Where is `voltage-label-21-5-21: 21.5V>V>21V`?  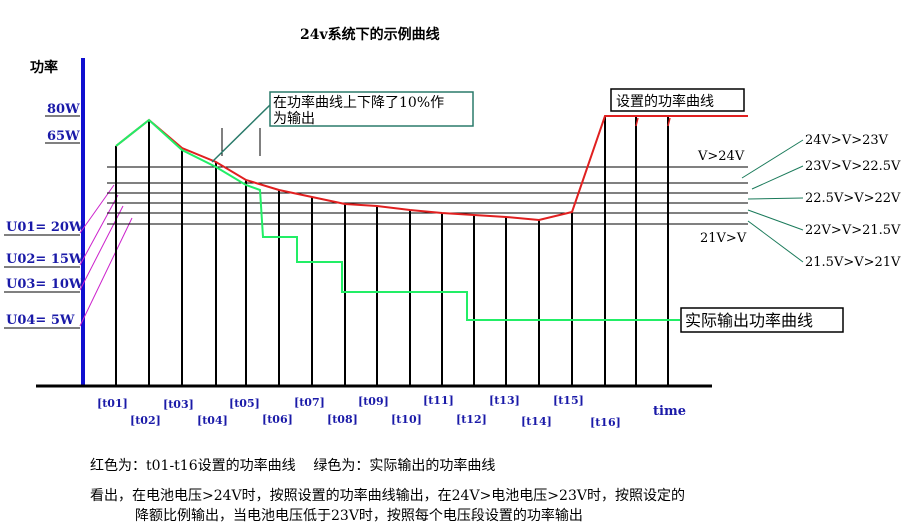 voltage-label-21-5-21: 21.5V>V>21V is located at coordinates (853, 262).